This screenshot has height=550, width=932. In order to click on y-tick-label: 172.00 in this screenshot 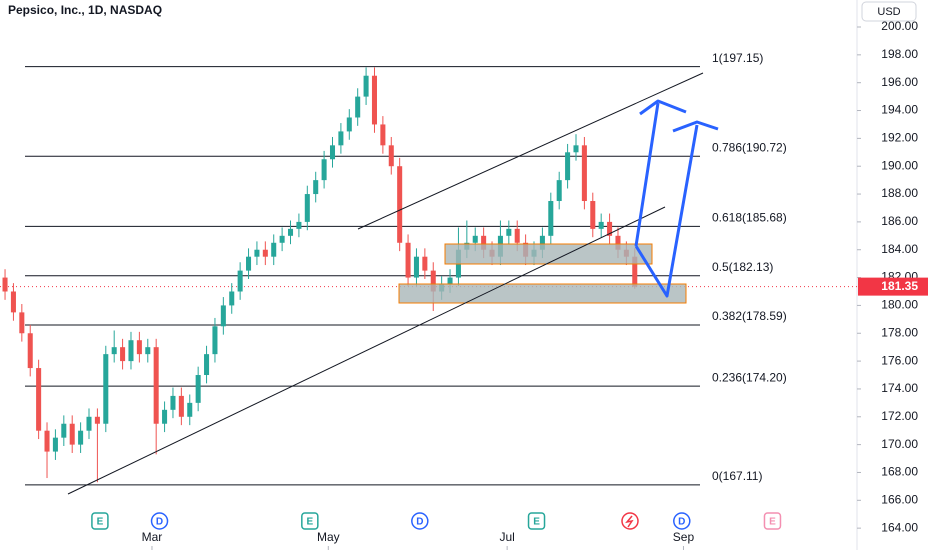, I will do `click(899, 416)`.